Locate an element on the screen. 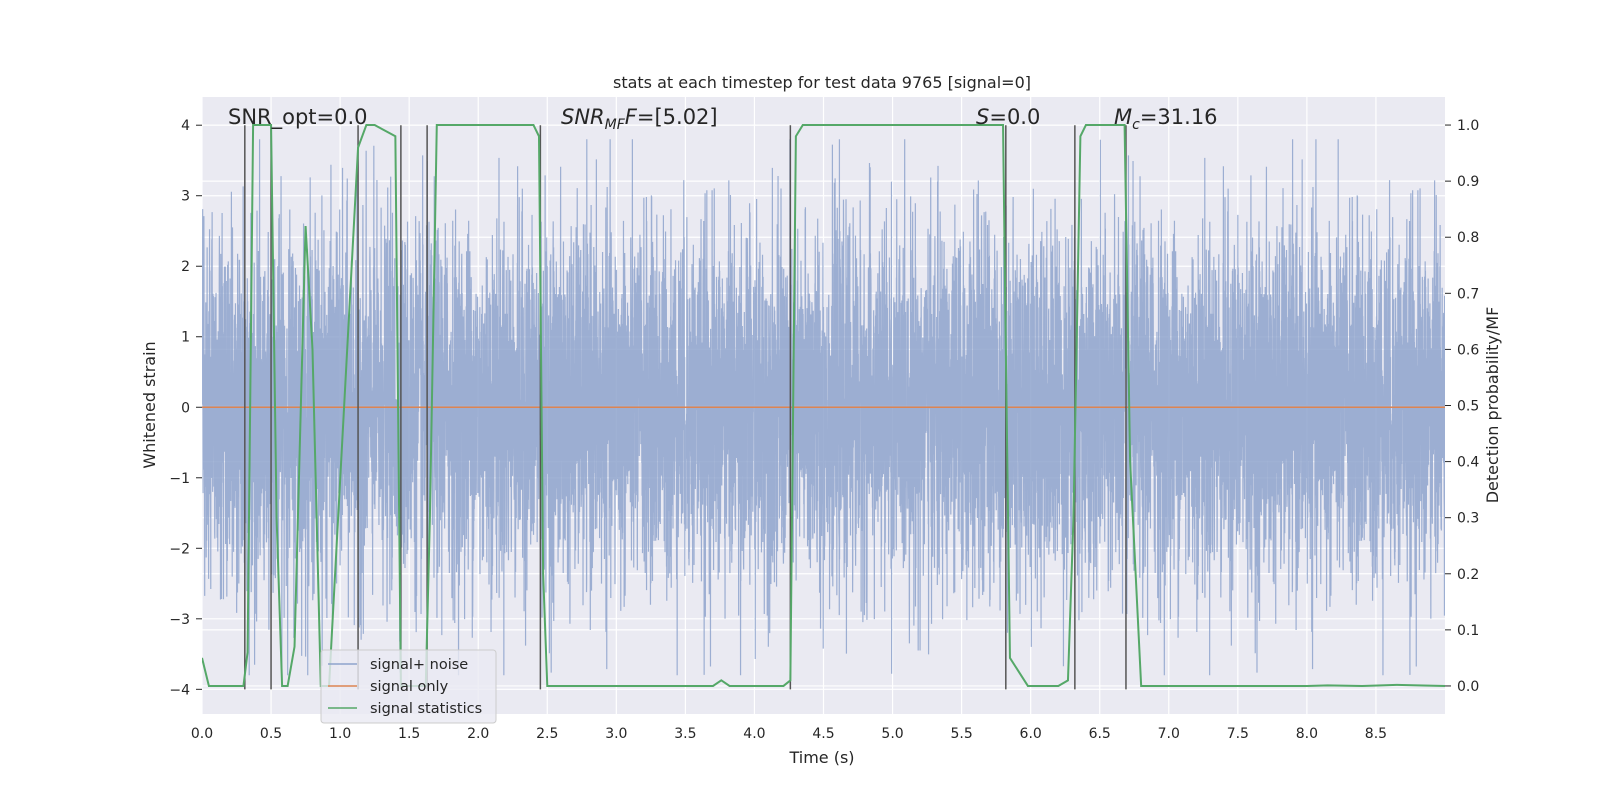 The height and width of the screenshot is (800, 1600). x-tick-label: 3.0 is located at coordinates (616, 734).